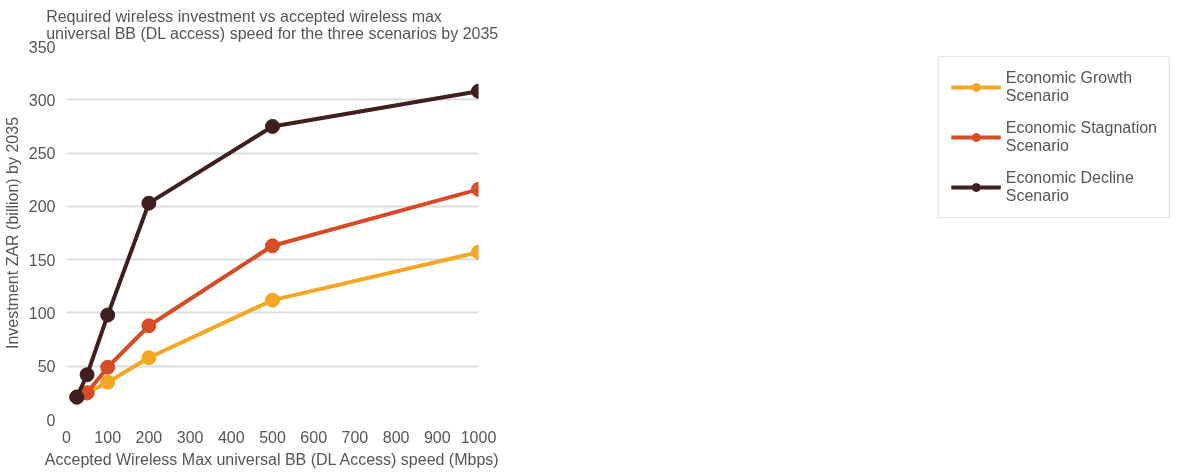 This screenshot has height=475, width=1184. What do you see at coordinates (149, 437) in the screenshot?
I see `x-tick-label: 200` at bounding box center [149, 437].